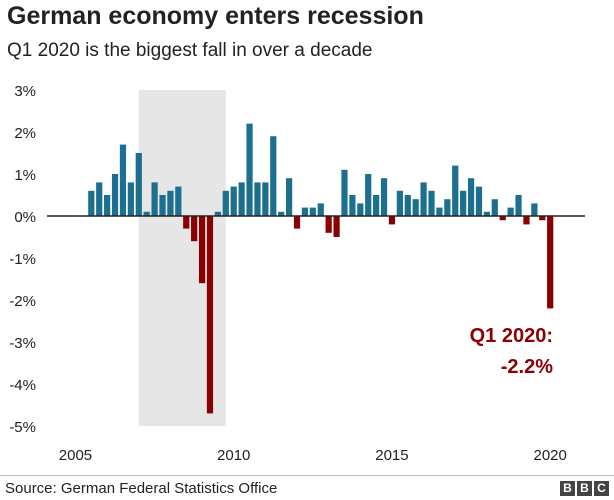 This screenshot has width=614, height=500. What do you see at coordinates (25, 133) in the screenshot?
I see `y-tick-label: 2%` at bounding box center [25, 133].